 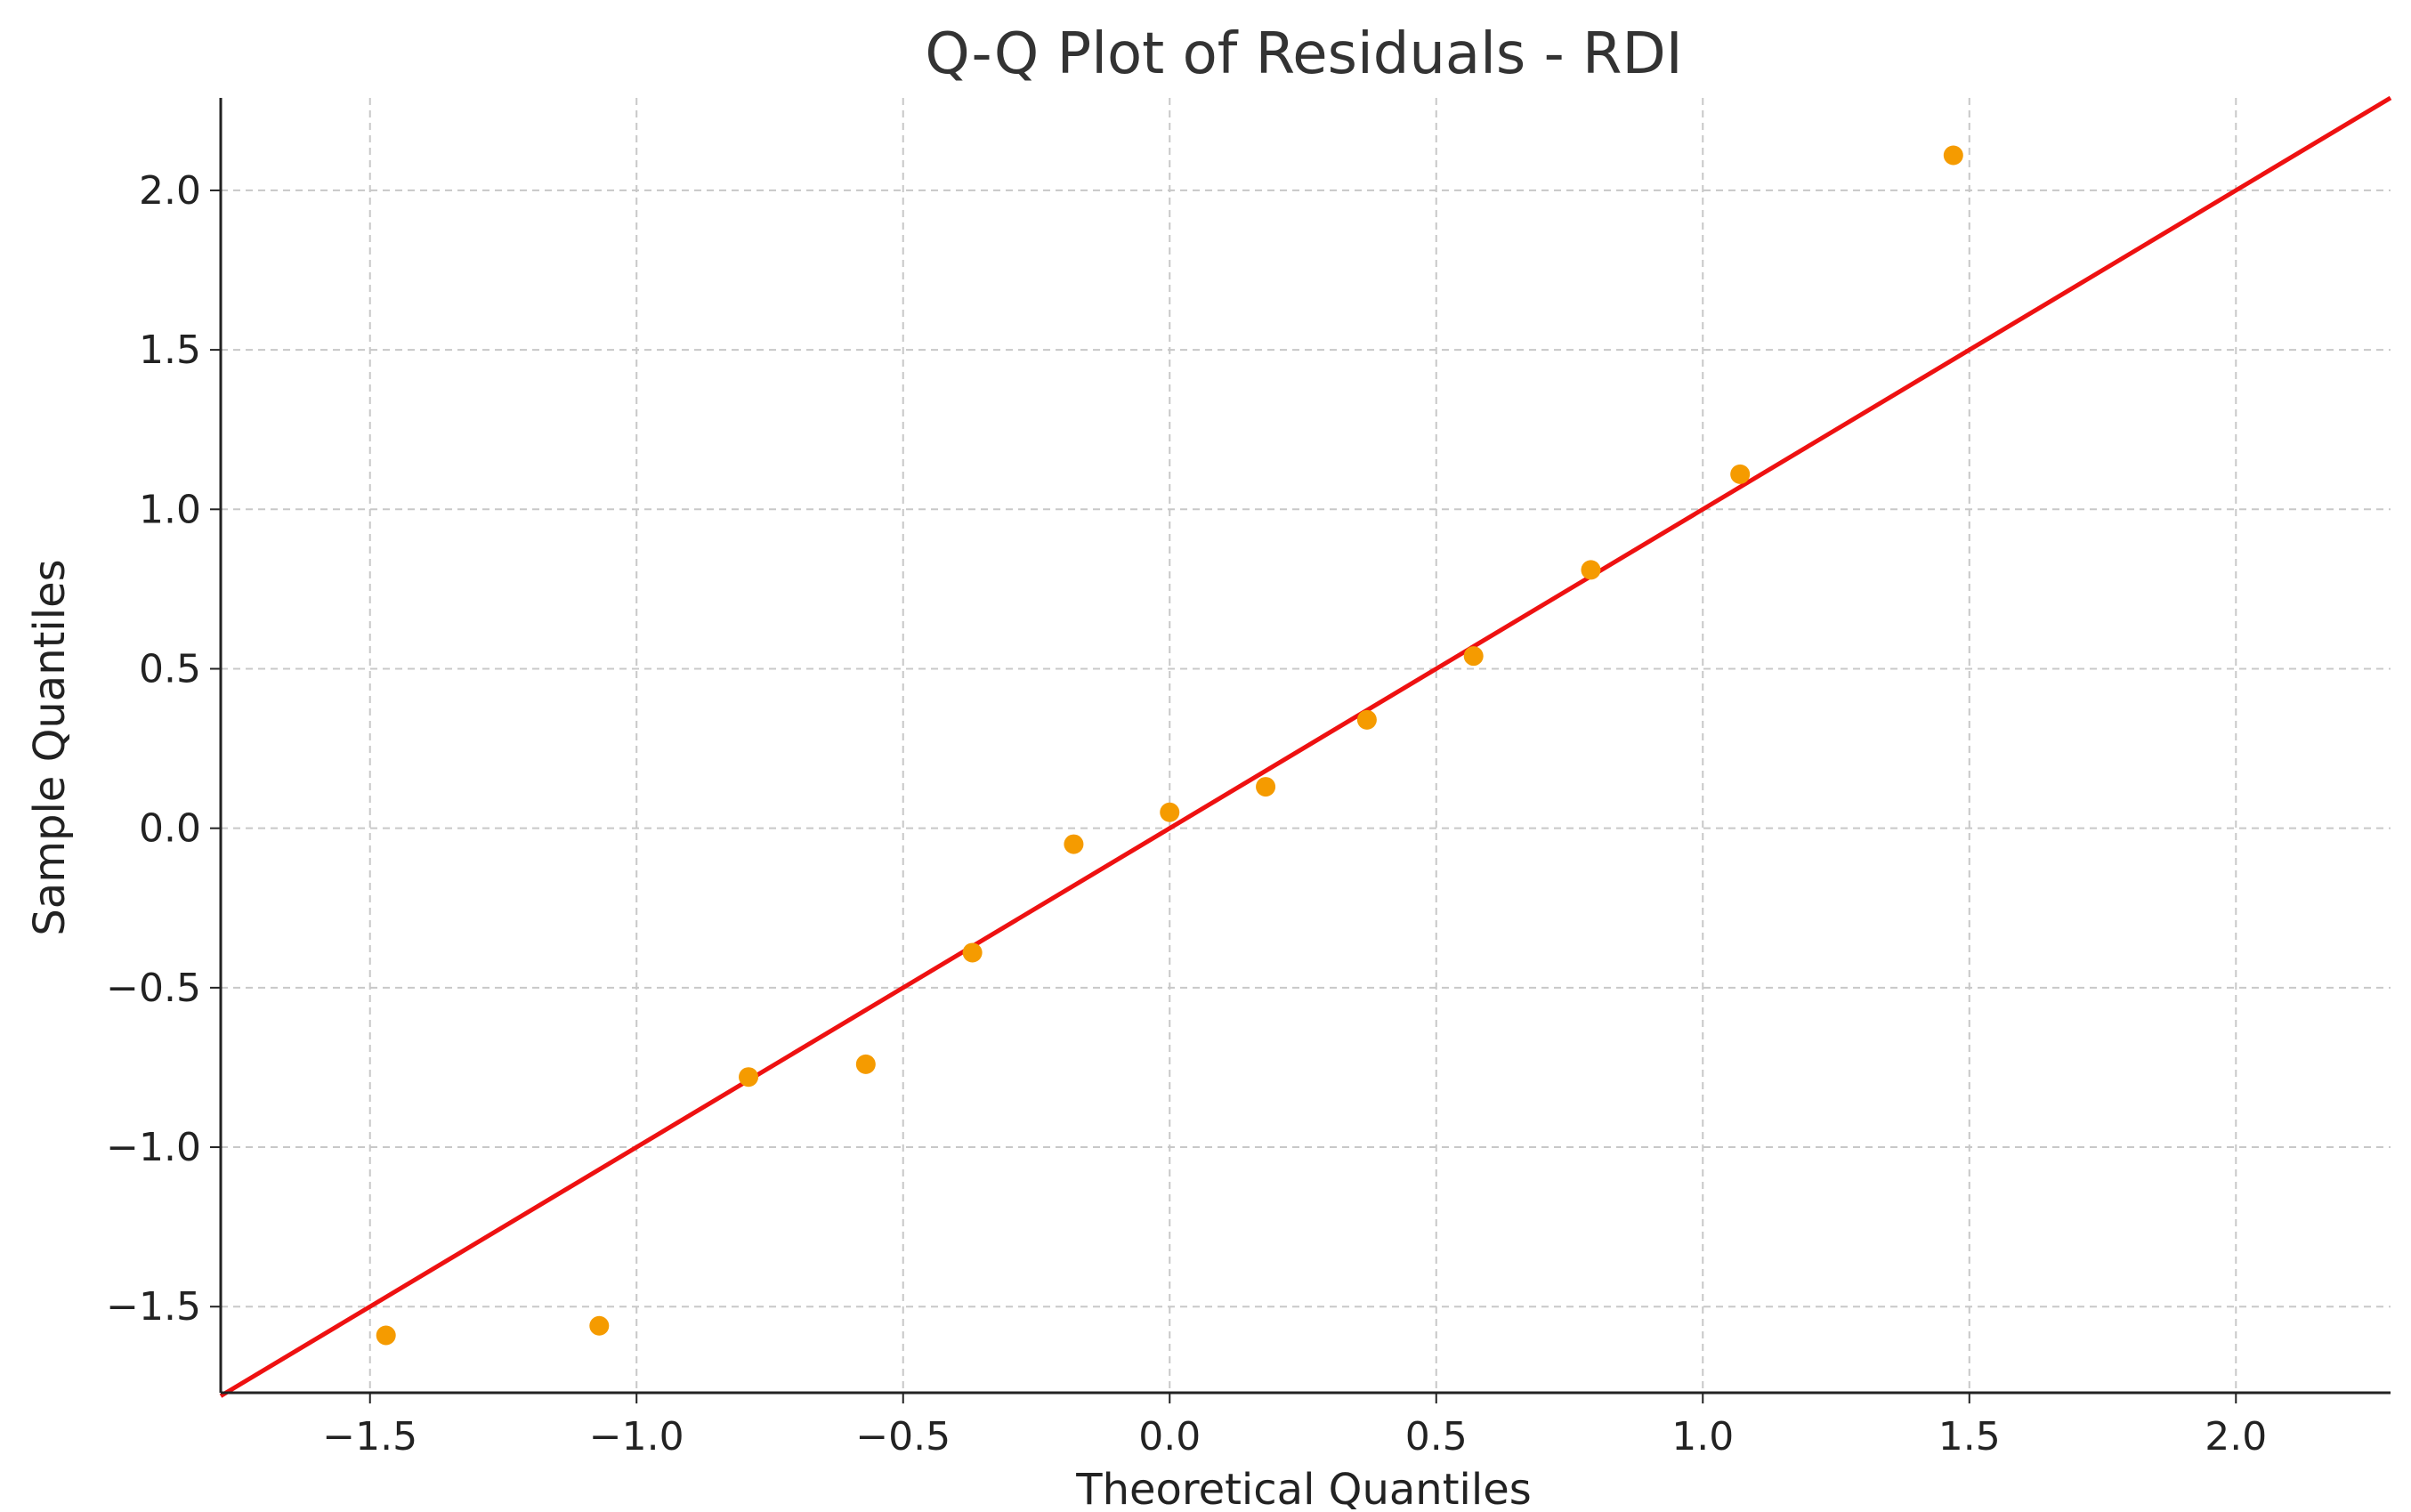 What do you see at coordinates (1169, 1436) in the screenshot?
I see `x-tick-label: 0.0` at bounding box center [1169, 1436].